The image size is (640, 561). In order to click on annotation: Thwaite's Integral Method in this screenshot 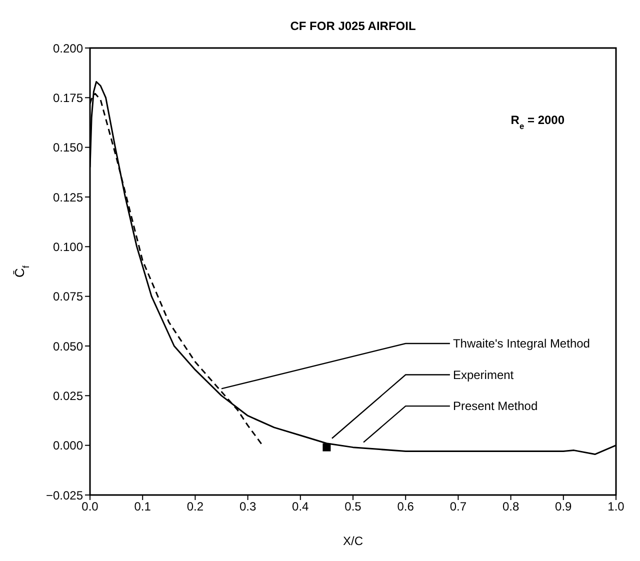, I will do `click(521, 343)`.